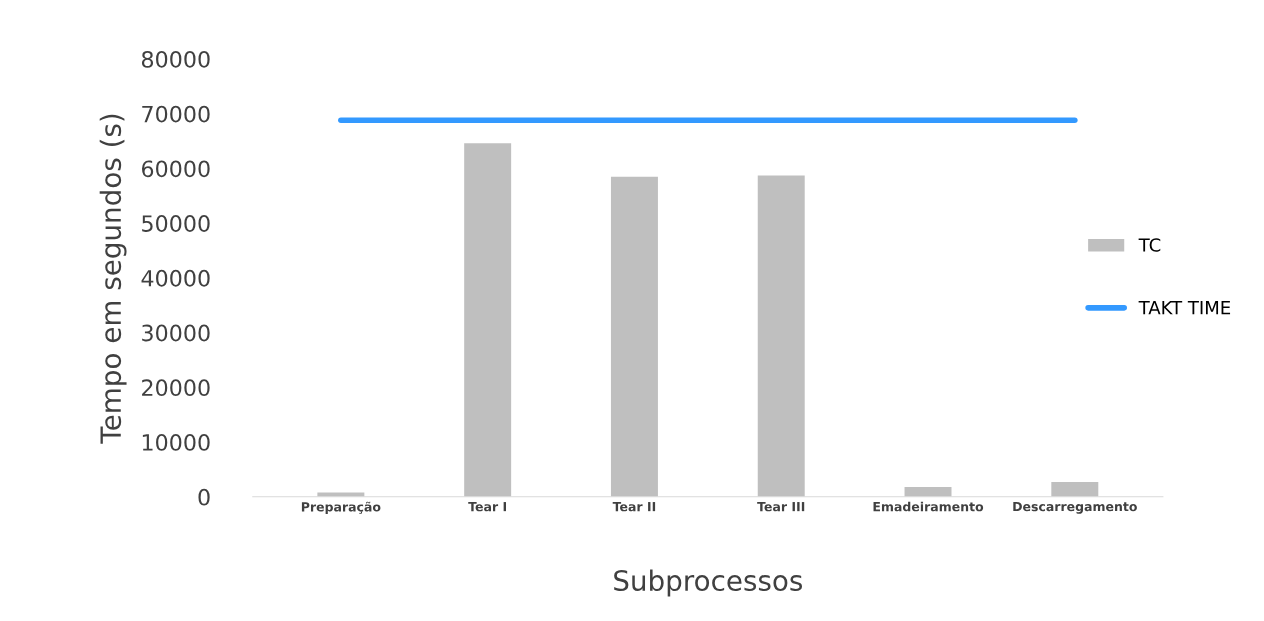 Image resolution: width=1264 pixels, height=621 pixels. What do you see at coordinates (487, 507) in the screenshot?
I see `x-tick-label: Tear I` at bounding box center [487, 507].